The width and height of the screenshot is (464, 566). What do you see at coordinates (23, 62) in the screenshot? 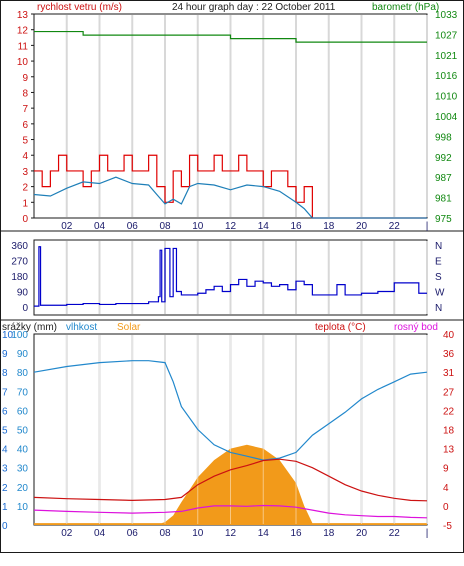
I see `wind-tick-label: 10` at bounding box center [23, 62].